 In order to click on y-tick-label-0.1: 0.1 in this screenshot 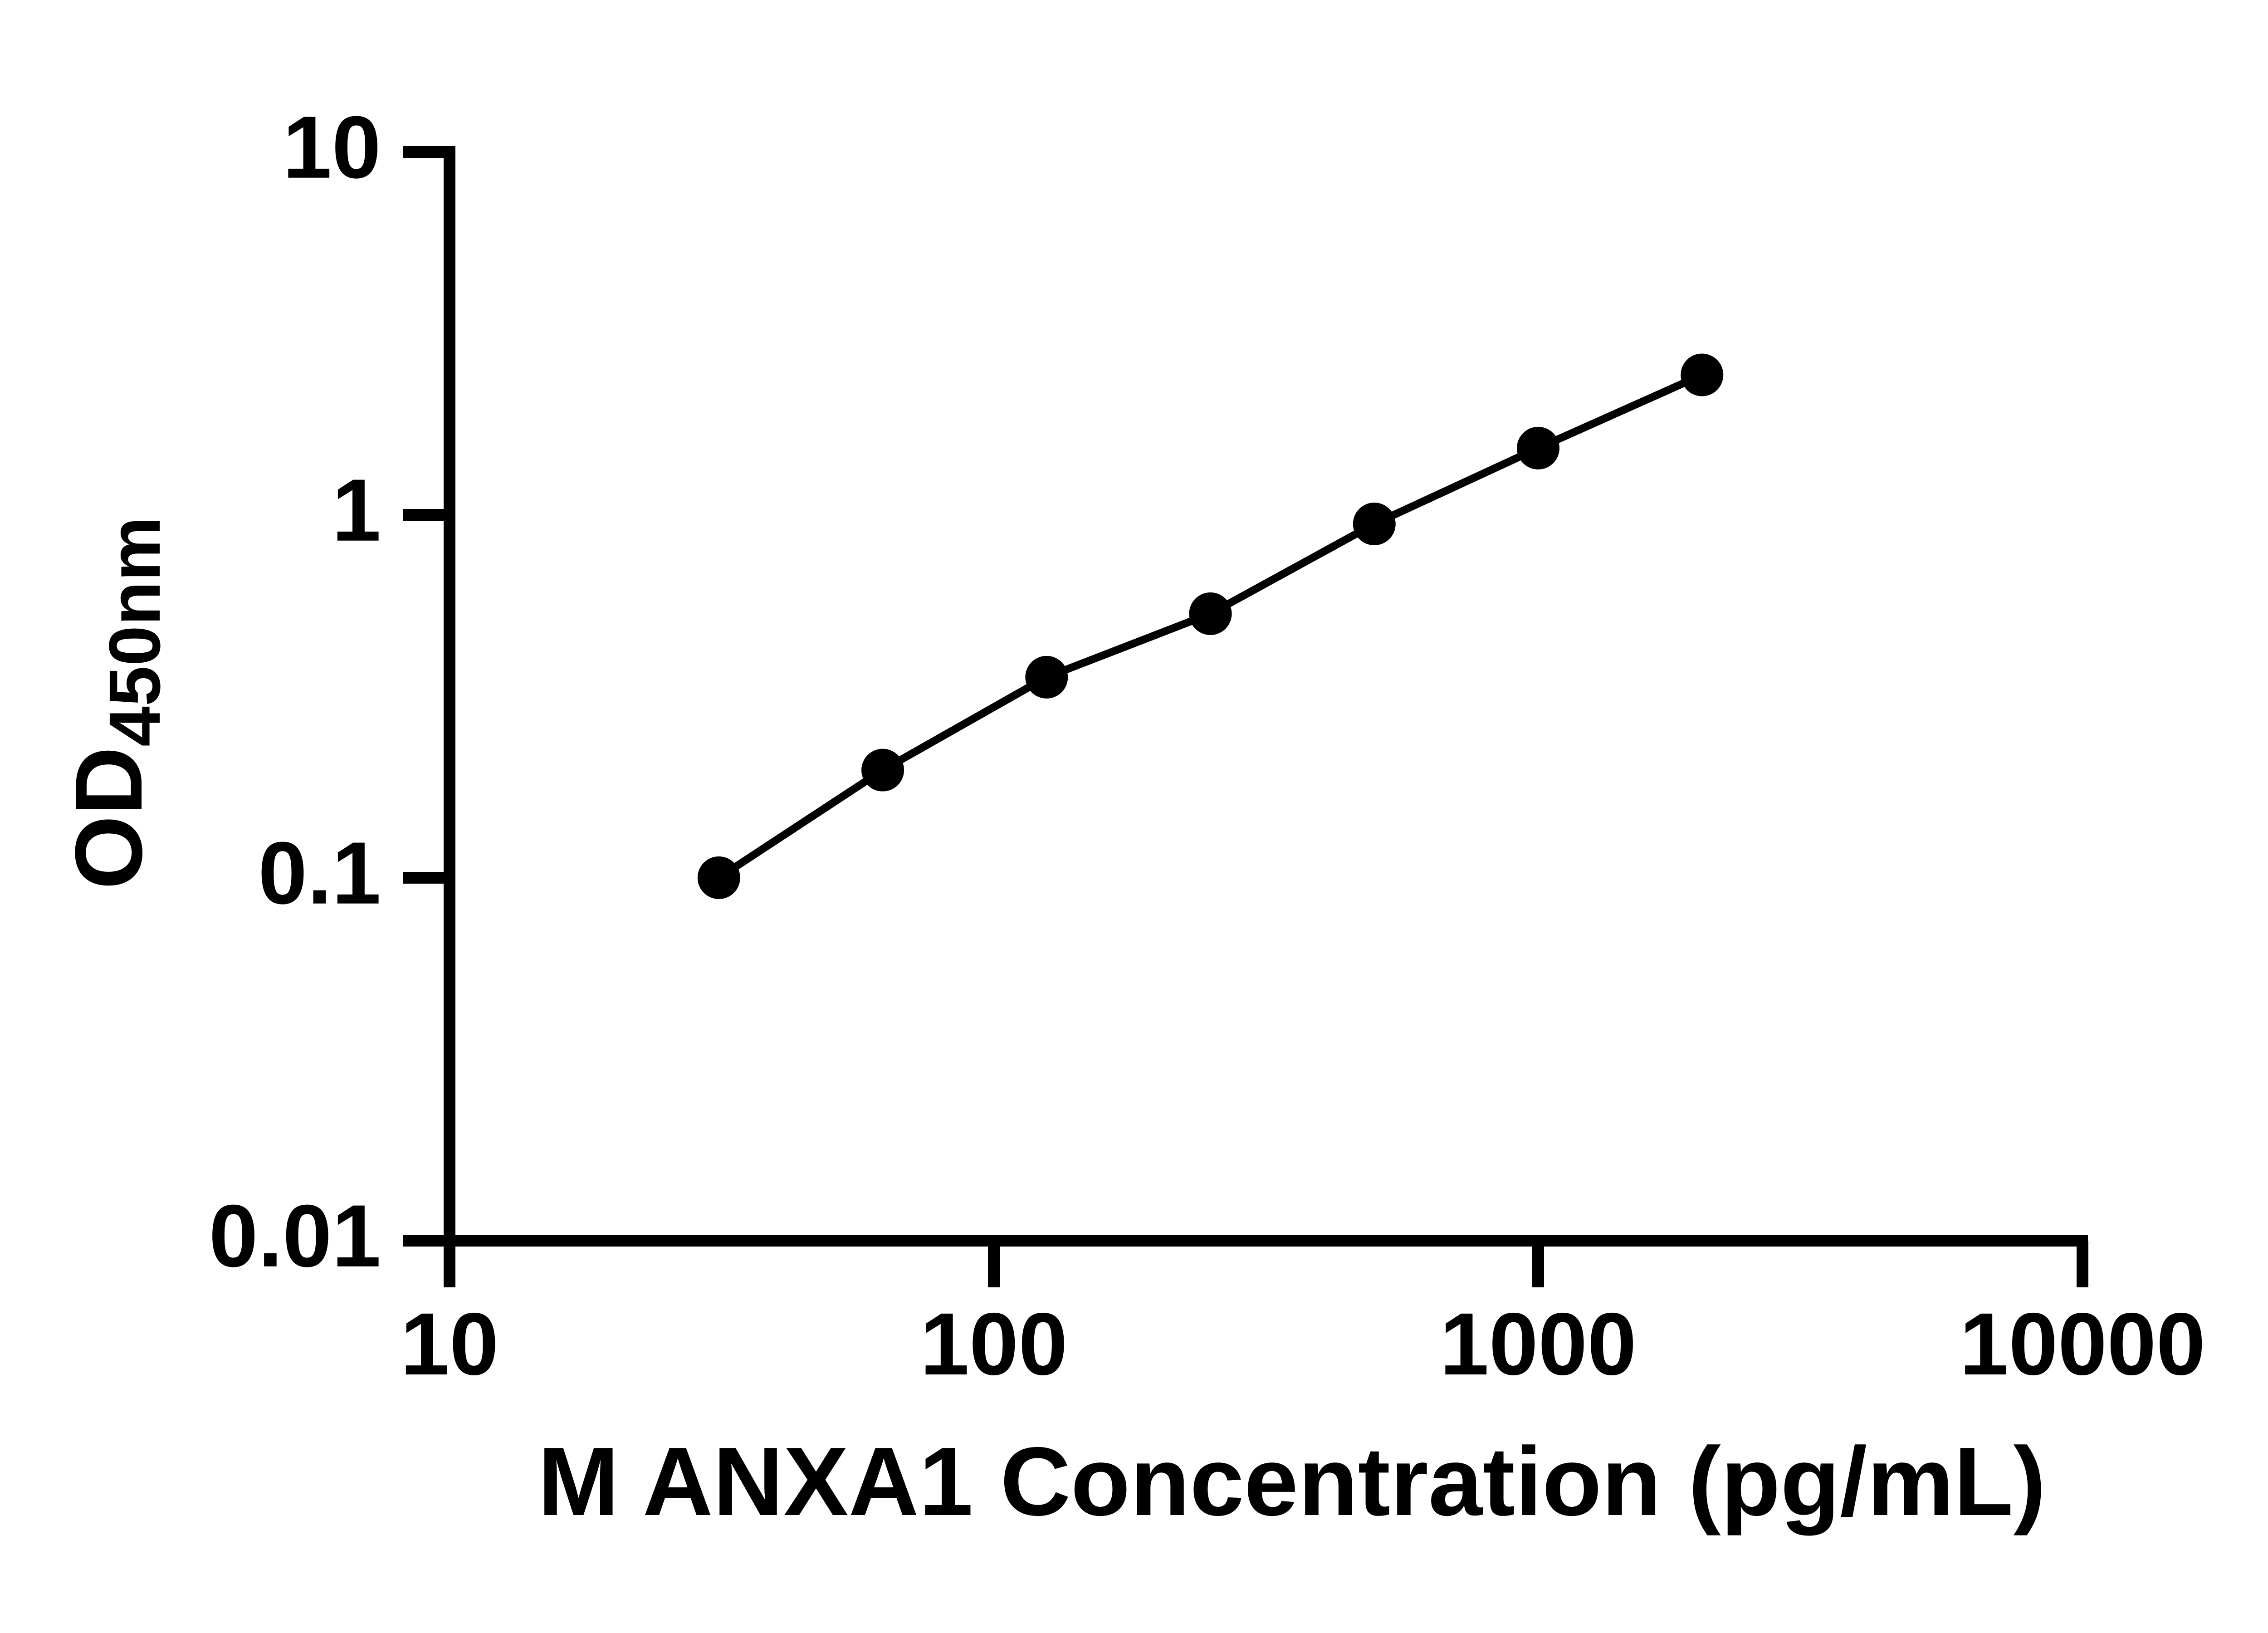, I will do `click(319, 873)`.